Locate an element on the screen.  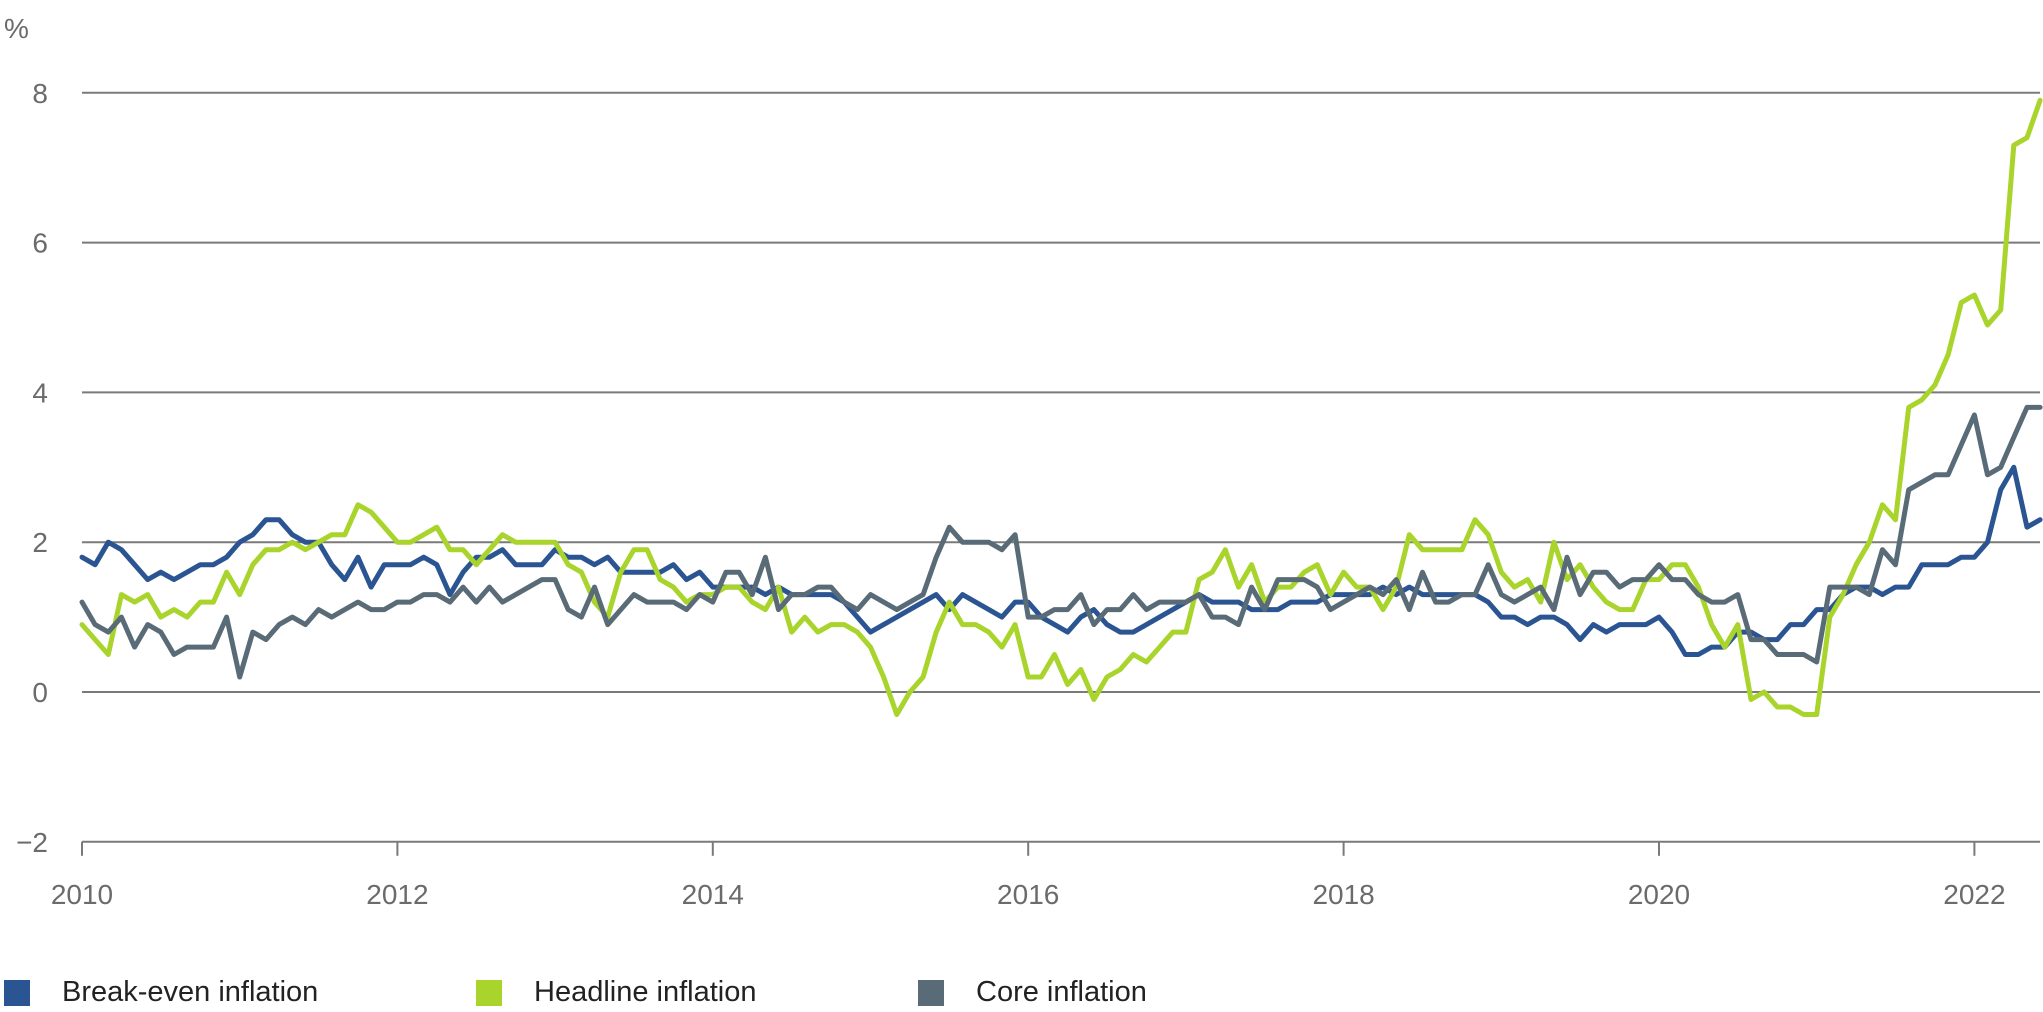
x-tick-label: 2018 is located at coordinates (1343, 894).